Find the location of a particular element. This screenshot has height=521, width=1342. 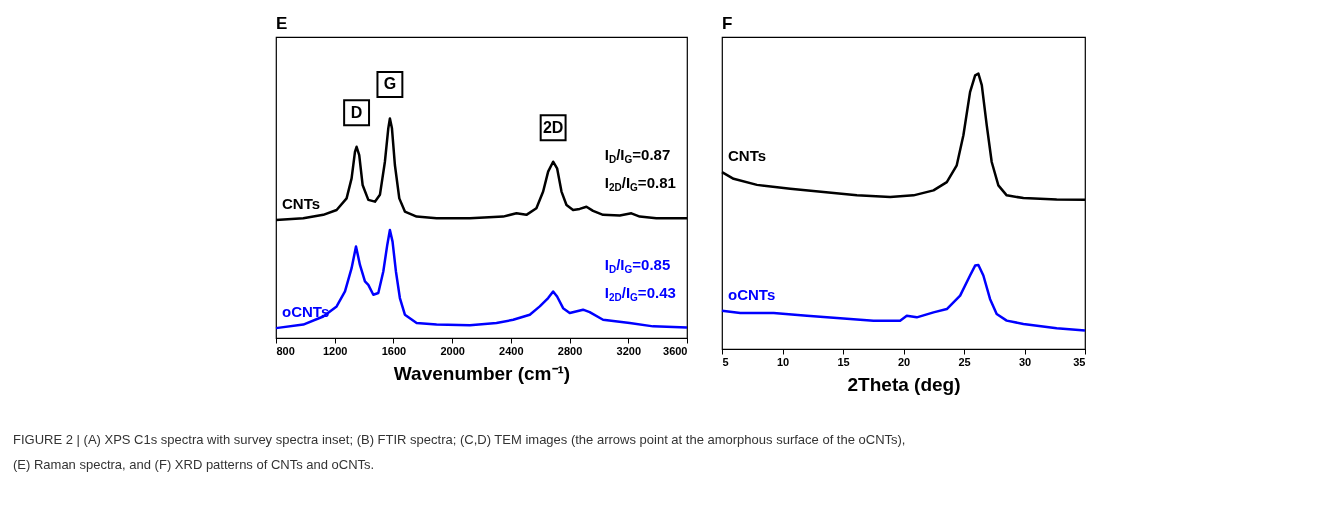

x-tick-label: 25 is located at coordinates (964, 361).